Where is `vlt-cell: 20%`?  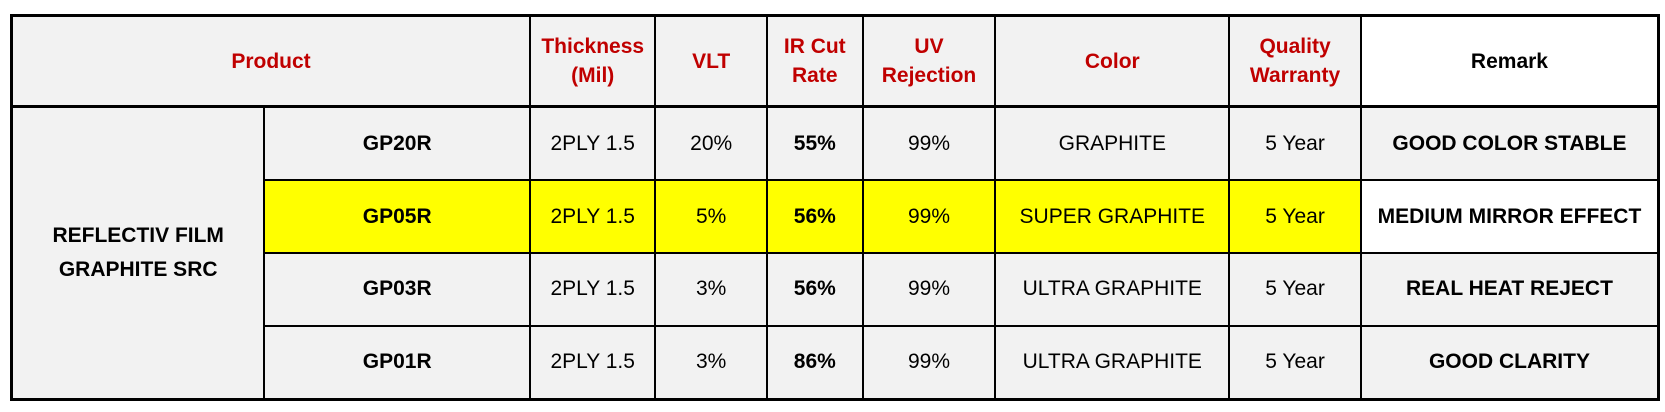 vlt-cell: 20% is located at coordinates (711, 143).